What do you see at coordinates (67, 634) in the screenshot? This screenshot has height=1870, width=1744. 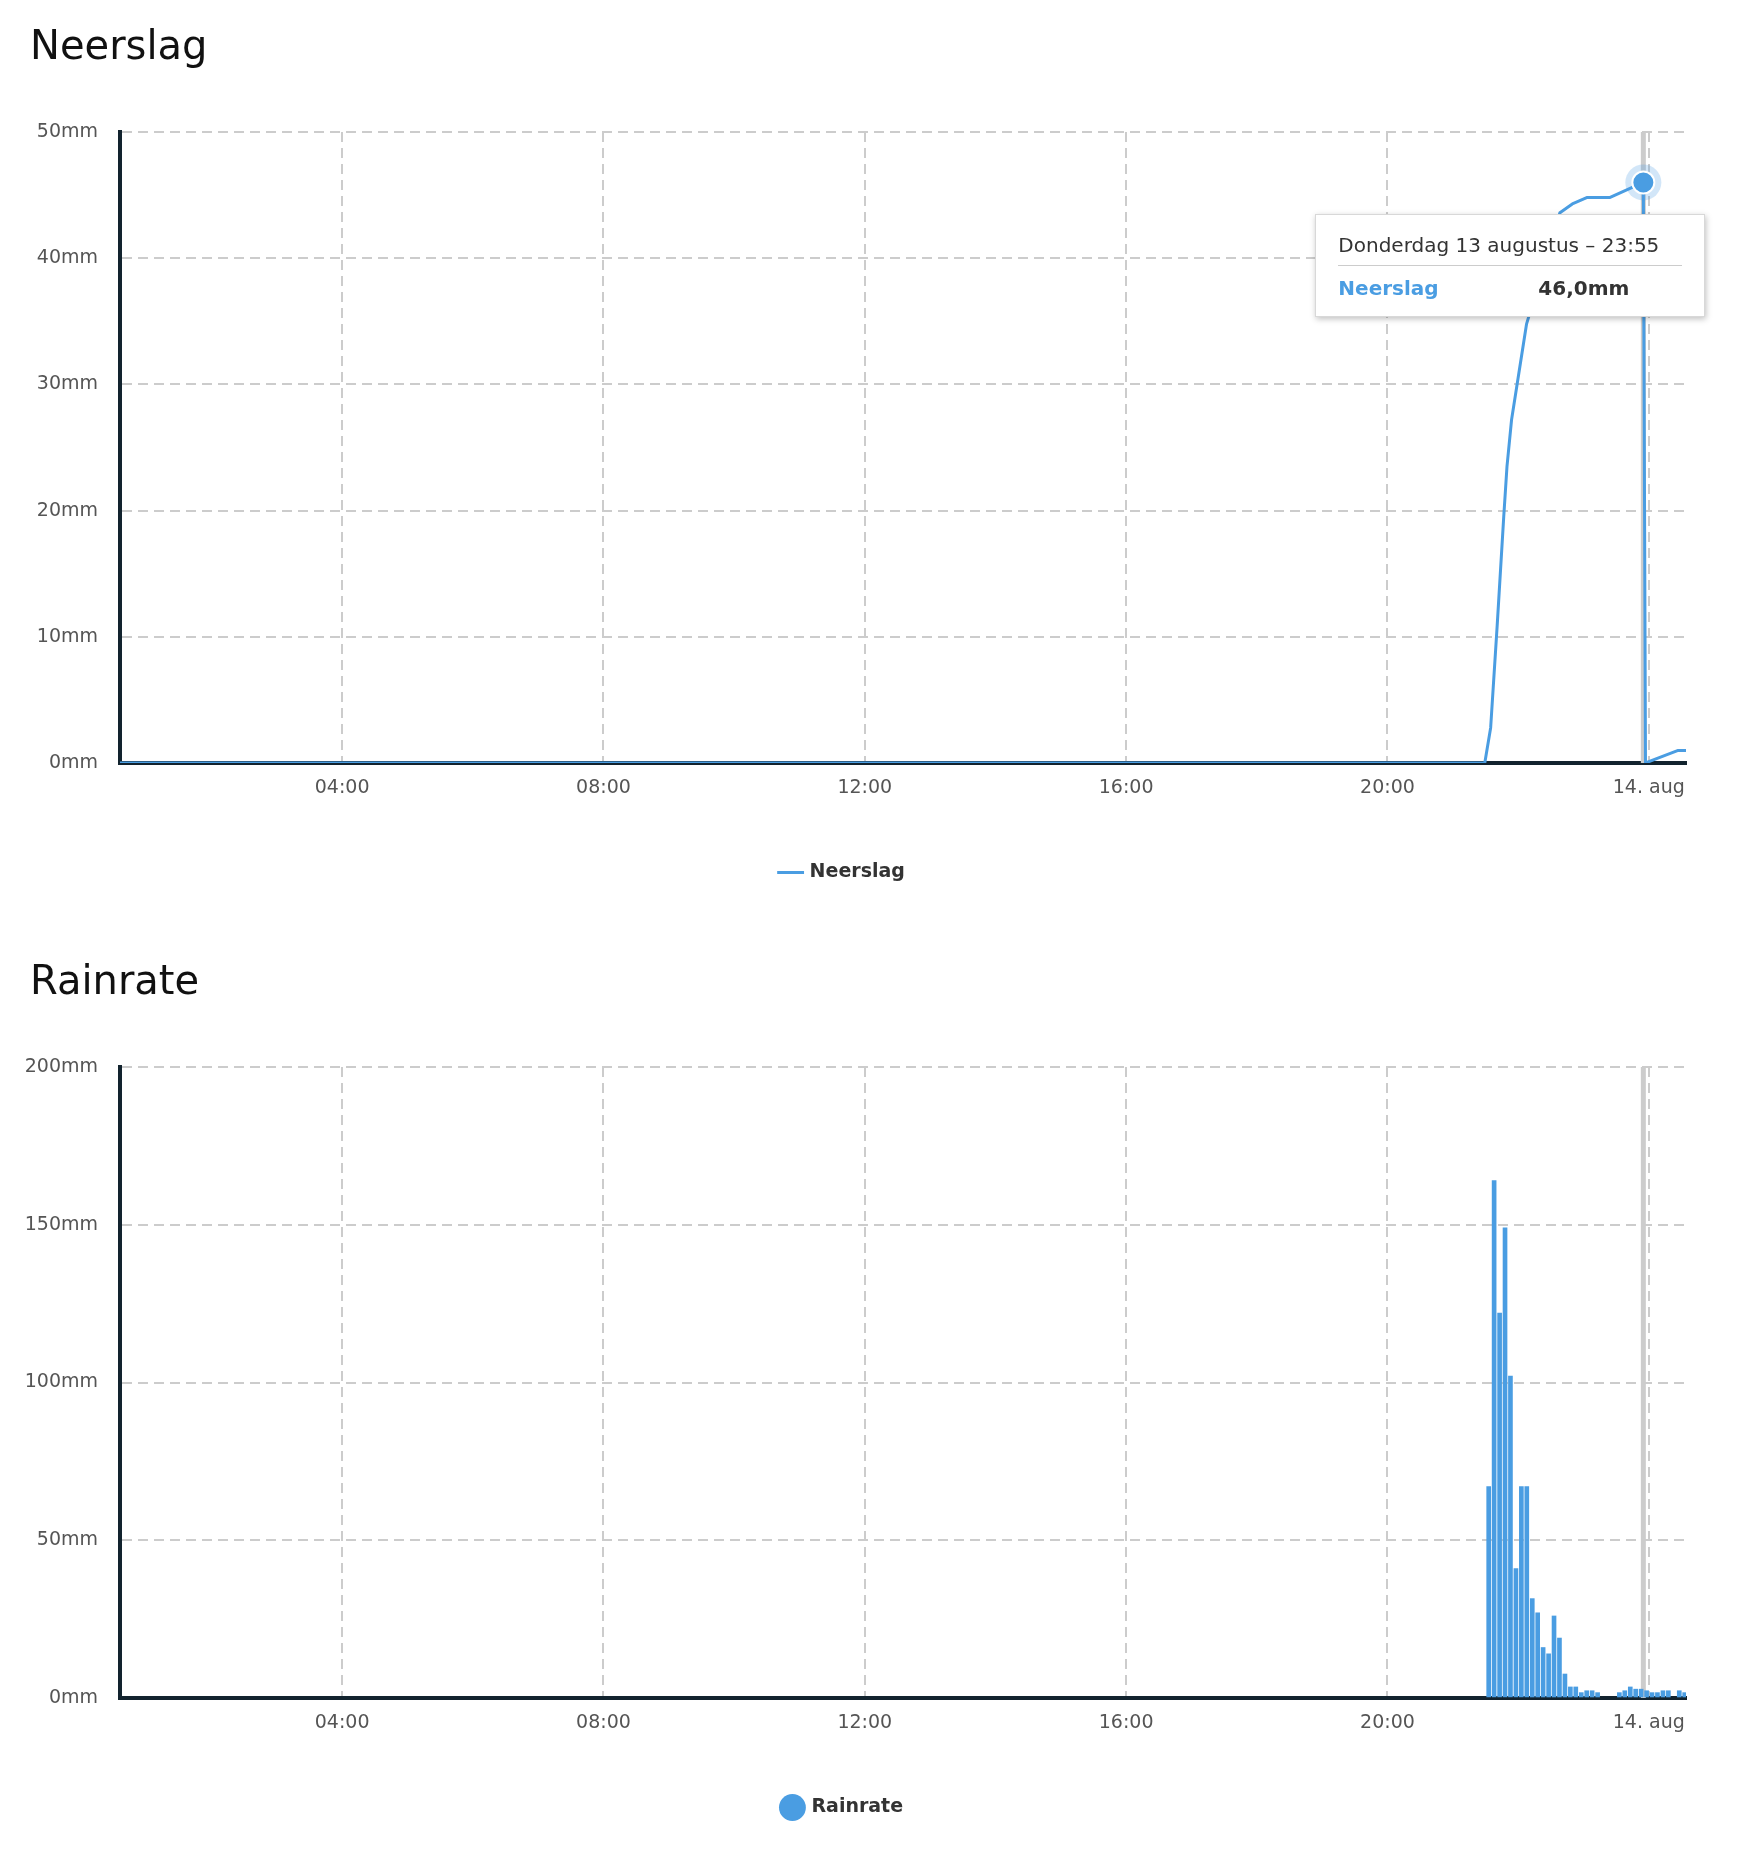 I see `y-tick-label: 10mm` at bounding box center [67, 634].